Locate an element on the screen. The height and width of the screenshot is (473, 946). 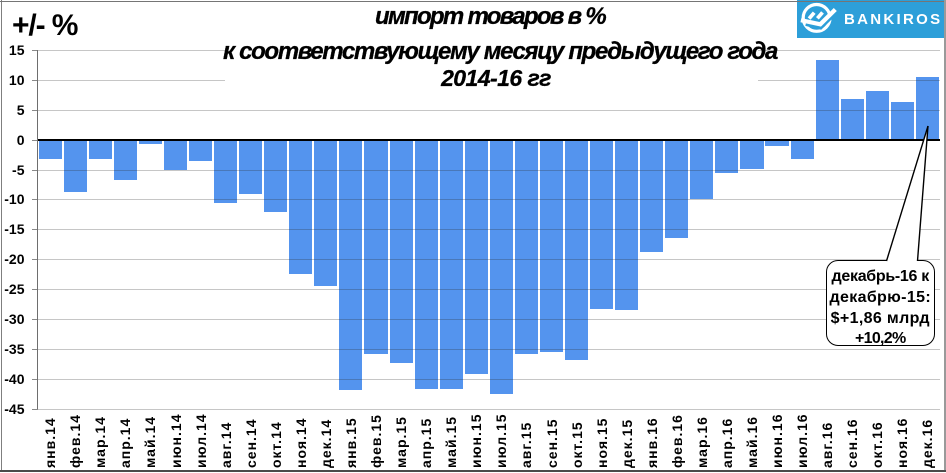
svg-text: BANKIROS is located at coordinates (893, 19).